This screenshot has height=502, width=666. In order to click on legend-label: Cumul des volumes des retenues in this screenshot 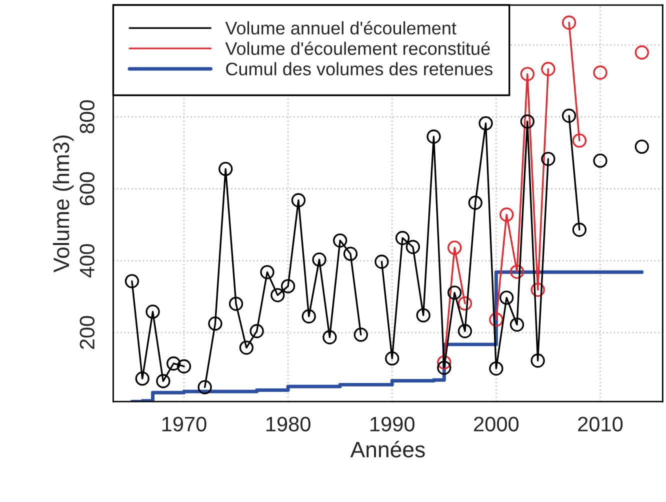, I will do `click(359, 69)`.